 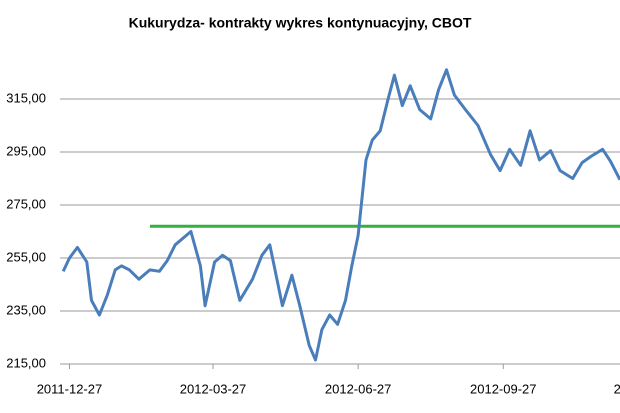 I want to click on x-tick-label: 2012-03-27, so click(x=213, y=388).